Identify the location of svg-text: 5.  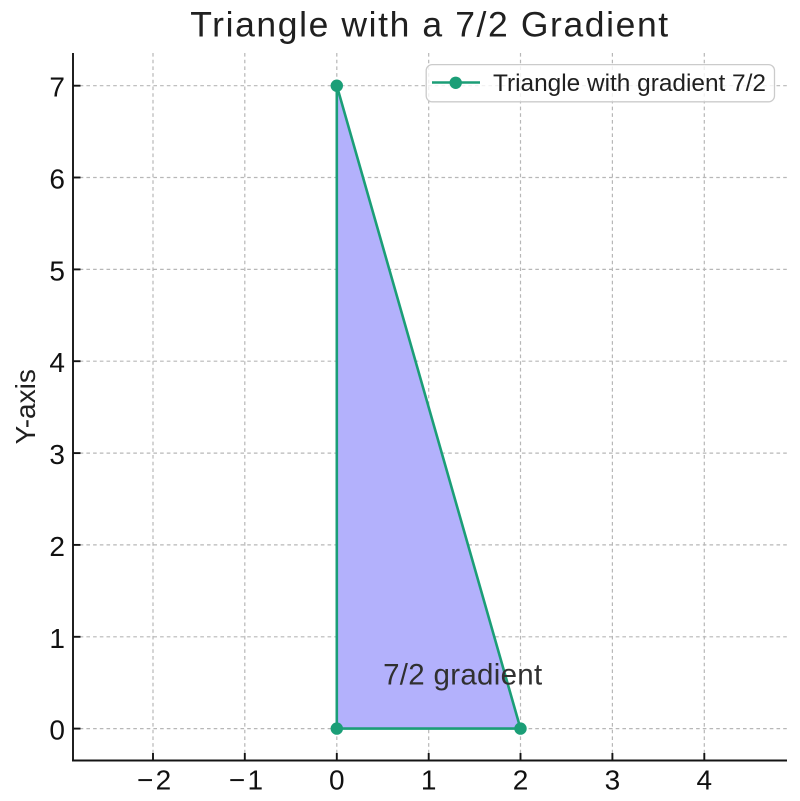
(57, 270).